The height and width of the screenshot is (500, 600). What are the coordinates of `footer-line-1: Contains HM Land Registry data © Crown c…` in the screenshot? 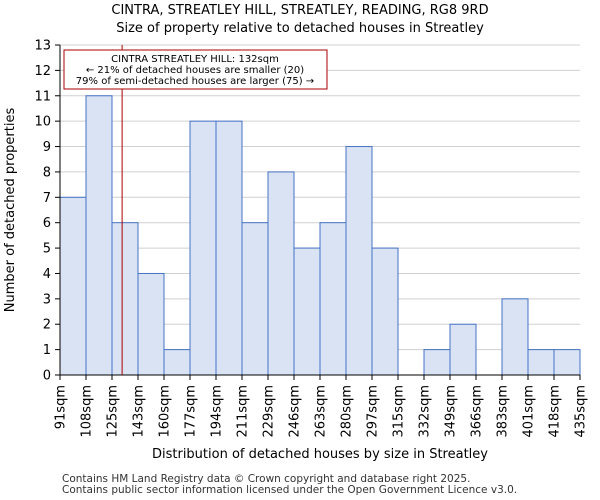 It's located at (266, 479).